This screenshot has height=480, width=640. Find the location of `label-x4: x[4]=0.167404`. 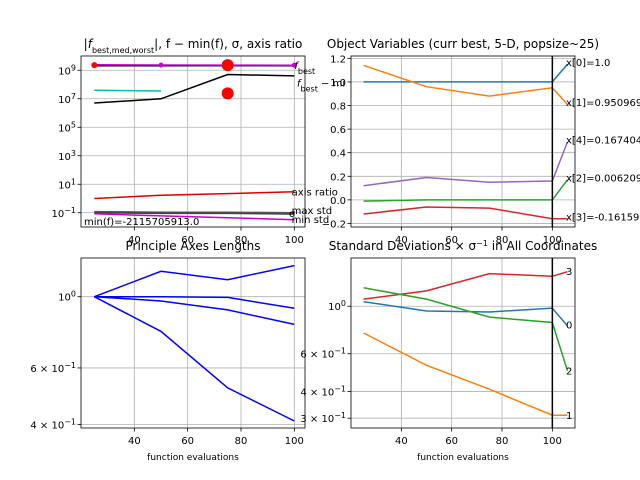

label-x4: x[4]=0.167404 is located at coordinates (603, 141).